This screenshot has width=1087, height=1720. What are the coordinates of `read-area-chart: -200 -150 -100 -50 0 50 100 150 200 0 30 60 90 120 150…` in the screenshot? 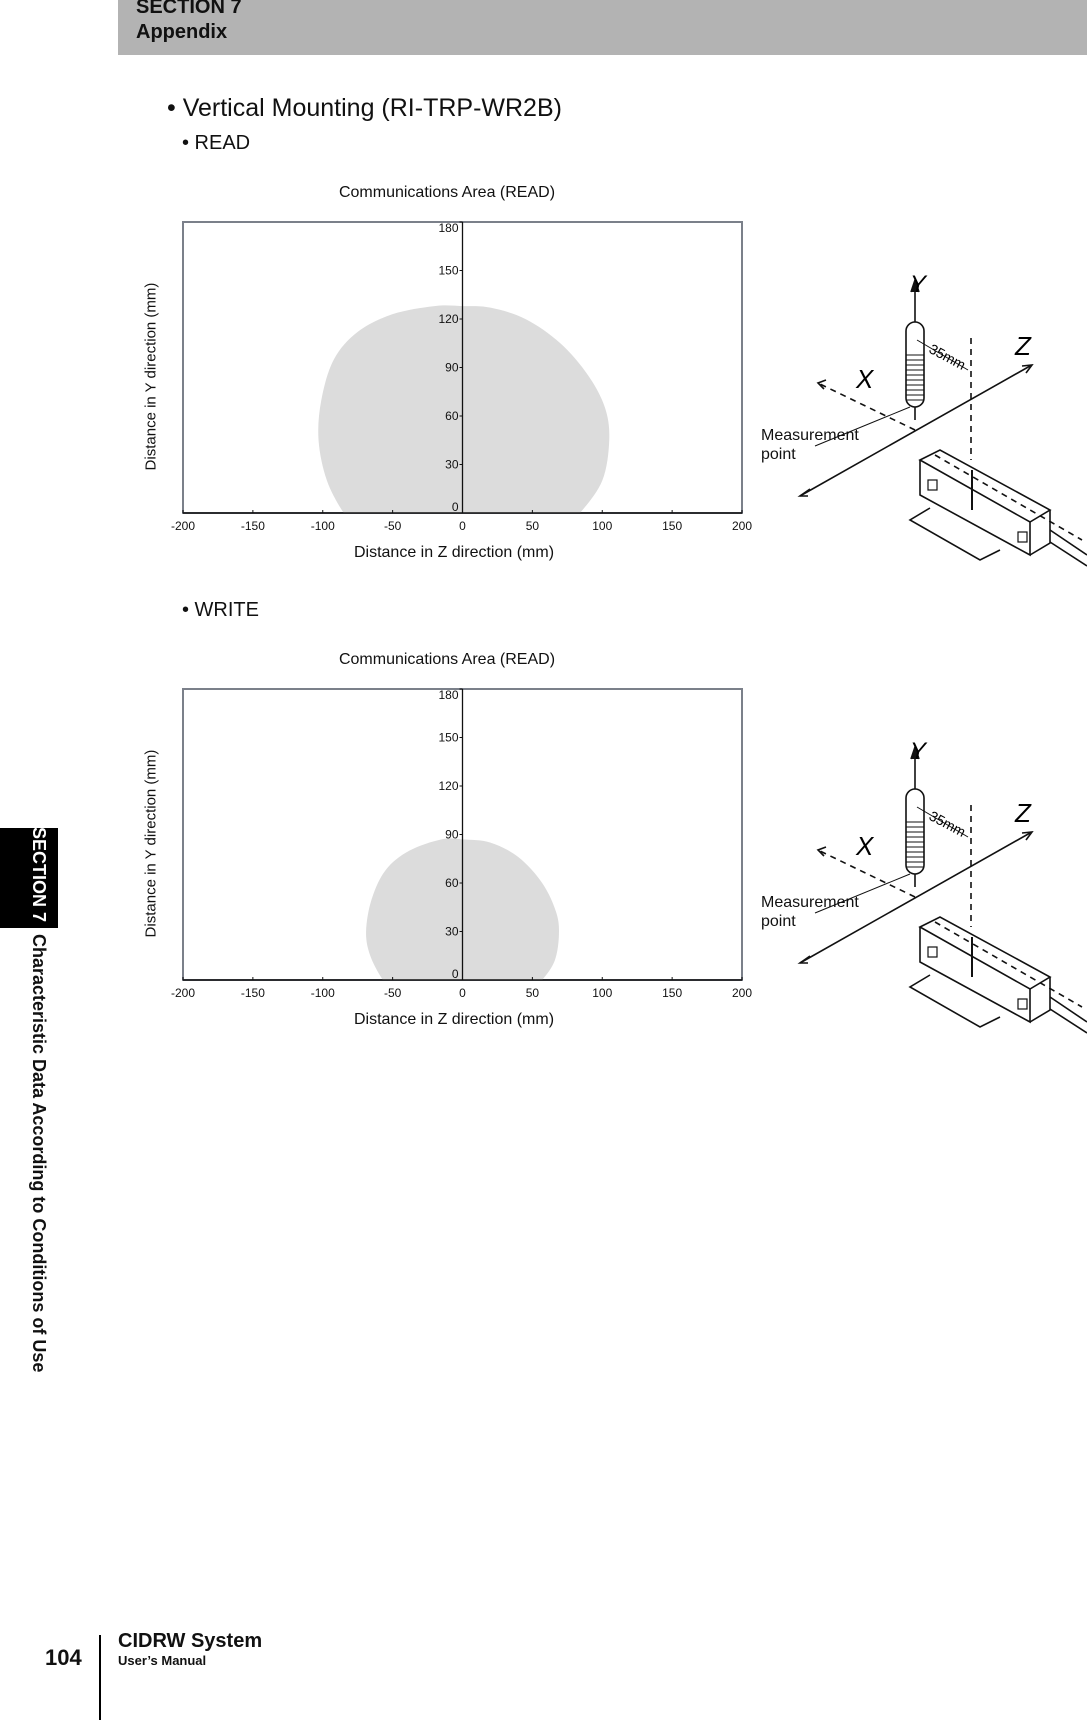 It's located at (461, 377).